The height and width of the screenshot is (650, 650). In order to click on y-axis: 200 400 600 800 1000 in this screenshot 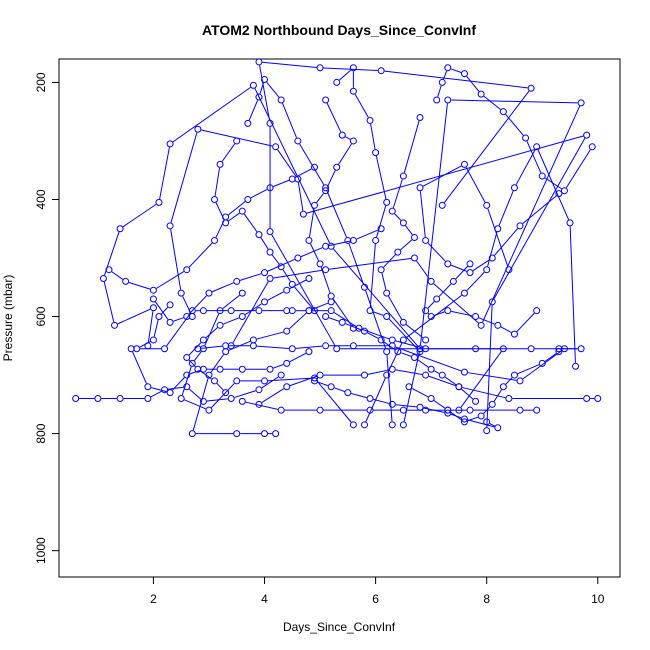, I will do `click(46, 318)`.